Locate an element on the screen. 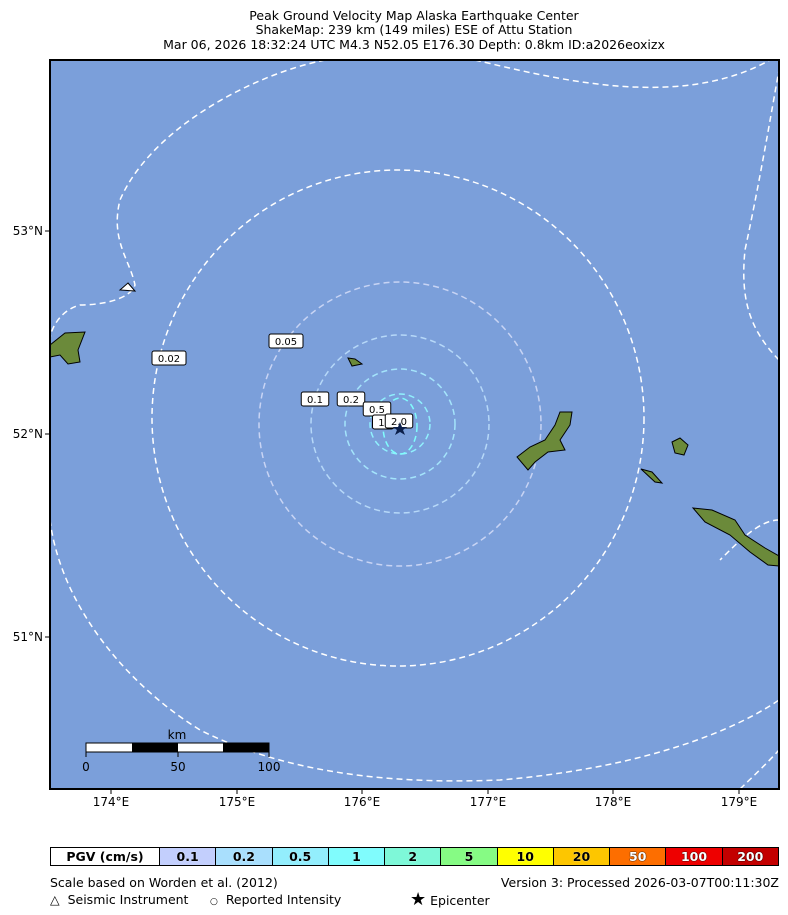 The height and width of the screenshot is (915, 788). legend-bin: 200 is located at coordinates (749, 856).